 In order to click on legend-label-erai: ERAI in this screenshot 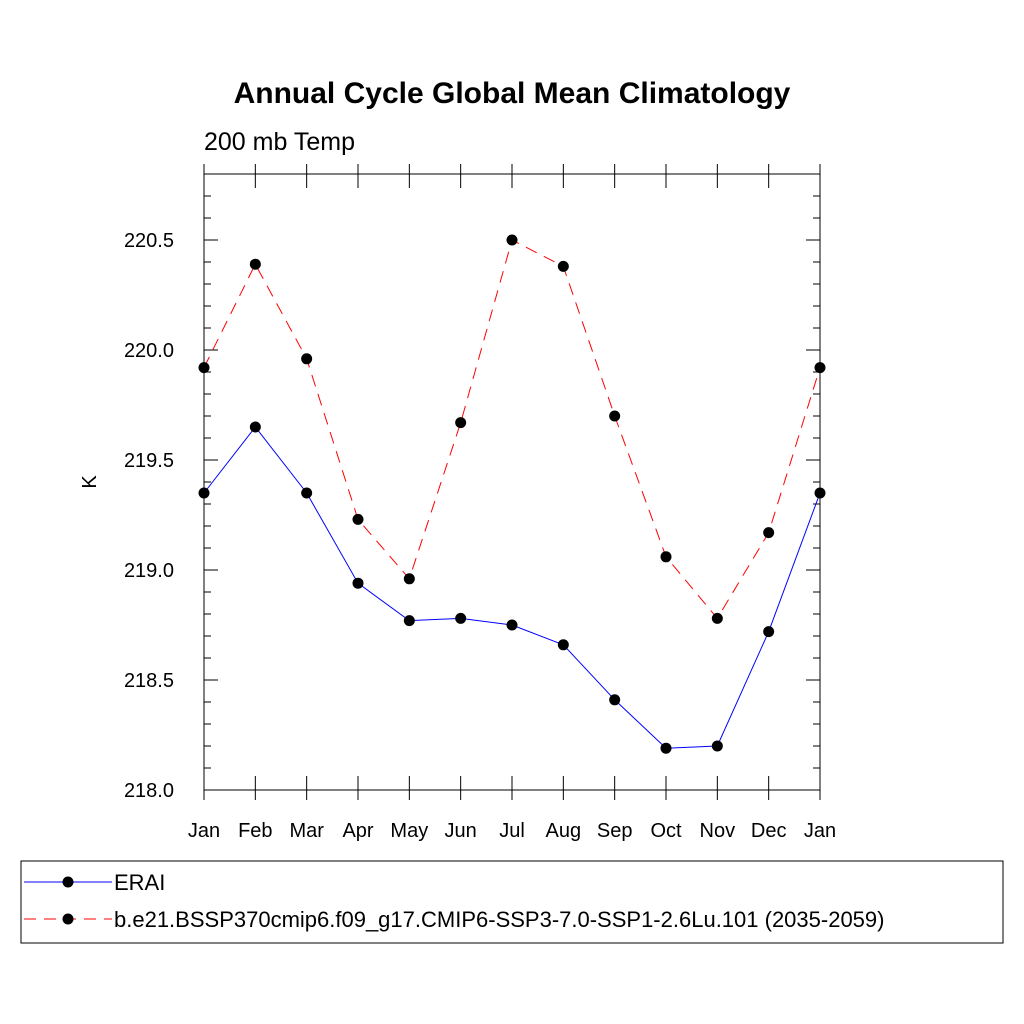, I will do `click(139, 882)`.